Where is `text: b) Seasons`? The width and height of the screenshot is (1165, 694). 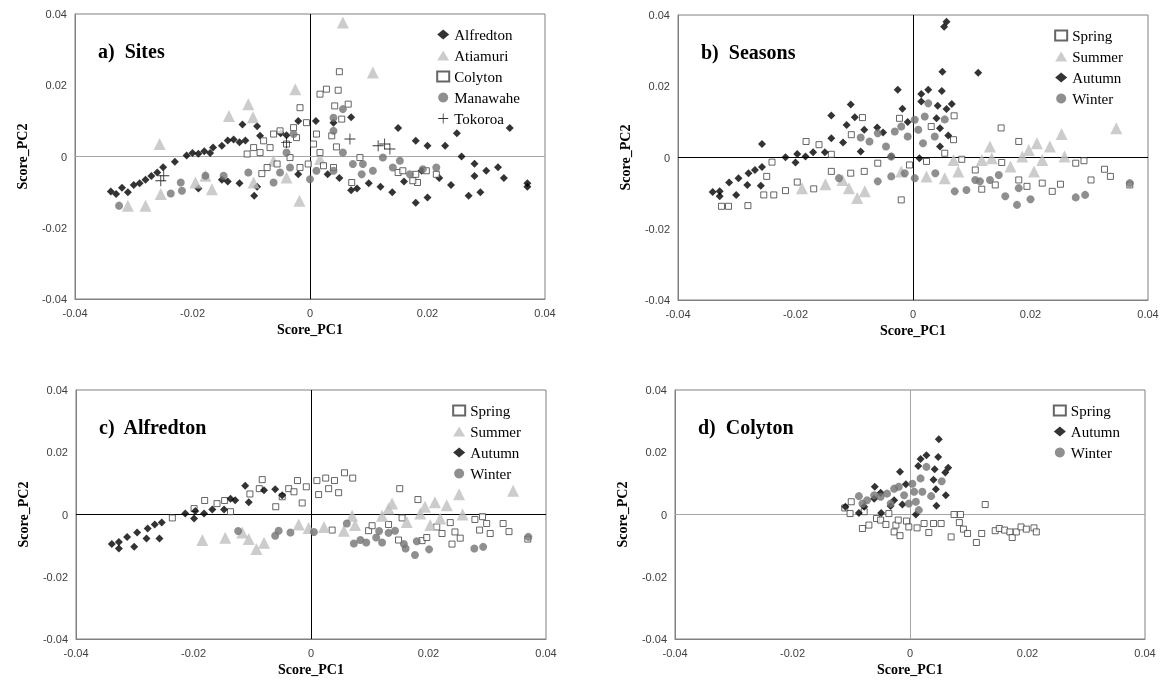 text: b) Seasons is located at coordinates (748, 52).